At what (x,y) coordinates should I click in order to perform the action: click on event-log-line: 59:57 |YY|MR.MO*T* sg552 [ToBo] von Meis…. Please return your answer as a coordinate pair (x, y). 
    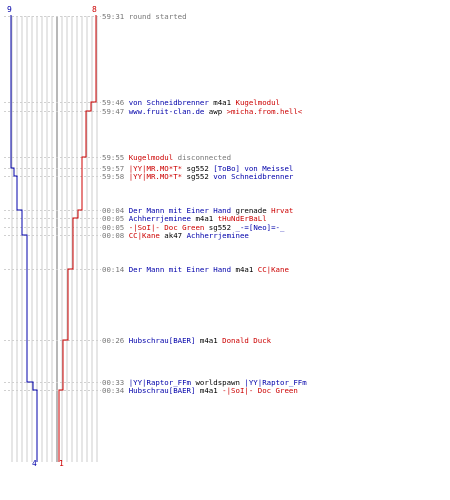
    Looking at the image, I should click on (197, 168).